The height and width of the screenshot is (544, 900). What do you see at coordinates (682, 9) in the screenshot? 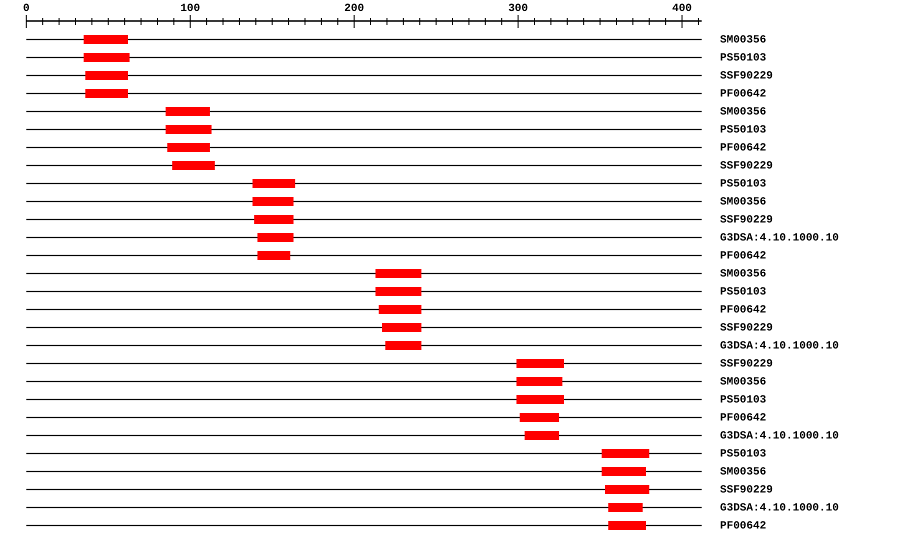
I see `x-tick-label: 400` at bounding box center [682, 9].